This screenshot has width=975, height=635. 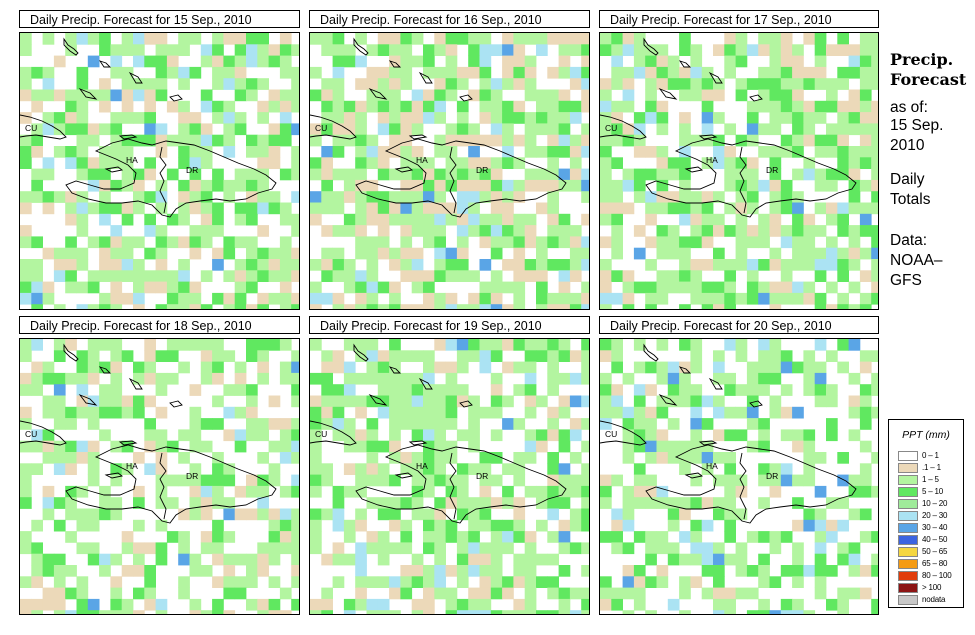 What do you see at coordinates (438, 127) in the screenshot?
I see `coastline-group` at bounding box center [438, 127].